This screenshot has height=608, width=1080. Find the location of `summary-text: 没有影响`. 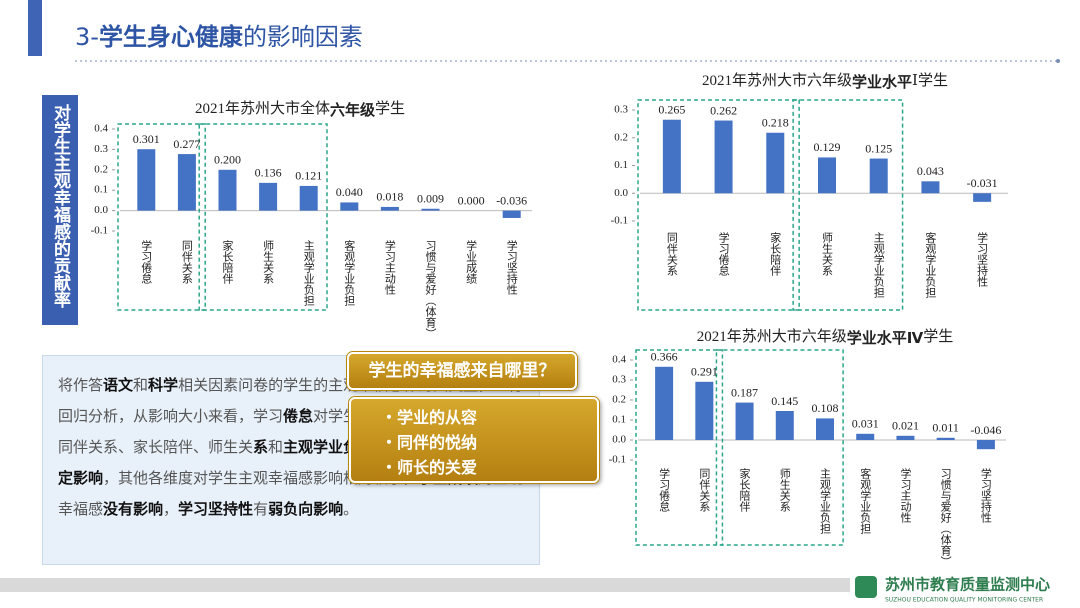

summary-text: 没有影响 is located at coordinates (133, 509).